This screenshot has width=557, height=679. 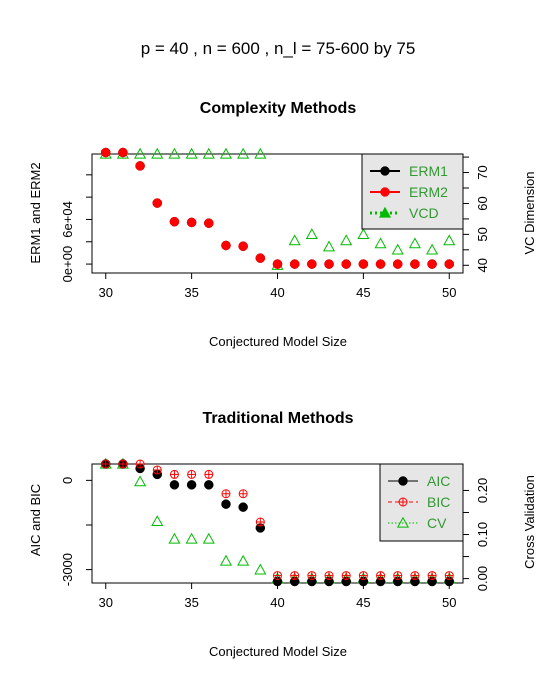 I want to click on panel-title: Complexity Methods, so click(x=278, y=108).